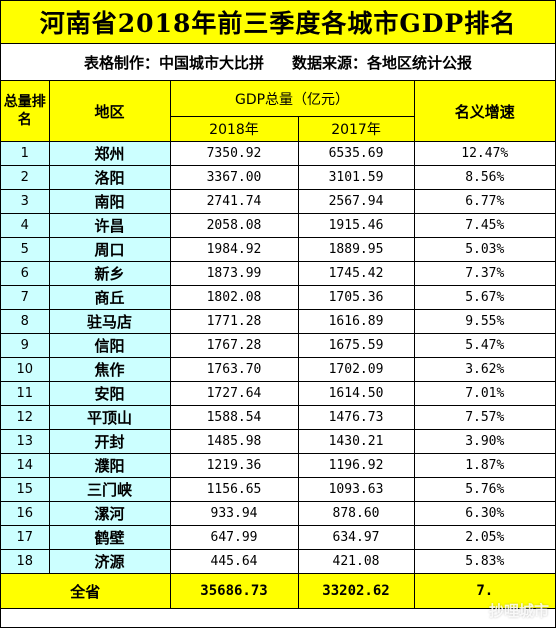 The width and height of the screenshot is (556, 628). Describe the element at coordinates (356, 297) in the screenshot. I see `gdp-2017-cell: 1705.36` at that location.